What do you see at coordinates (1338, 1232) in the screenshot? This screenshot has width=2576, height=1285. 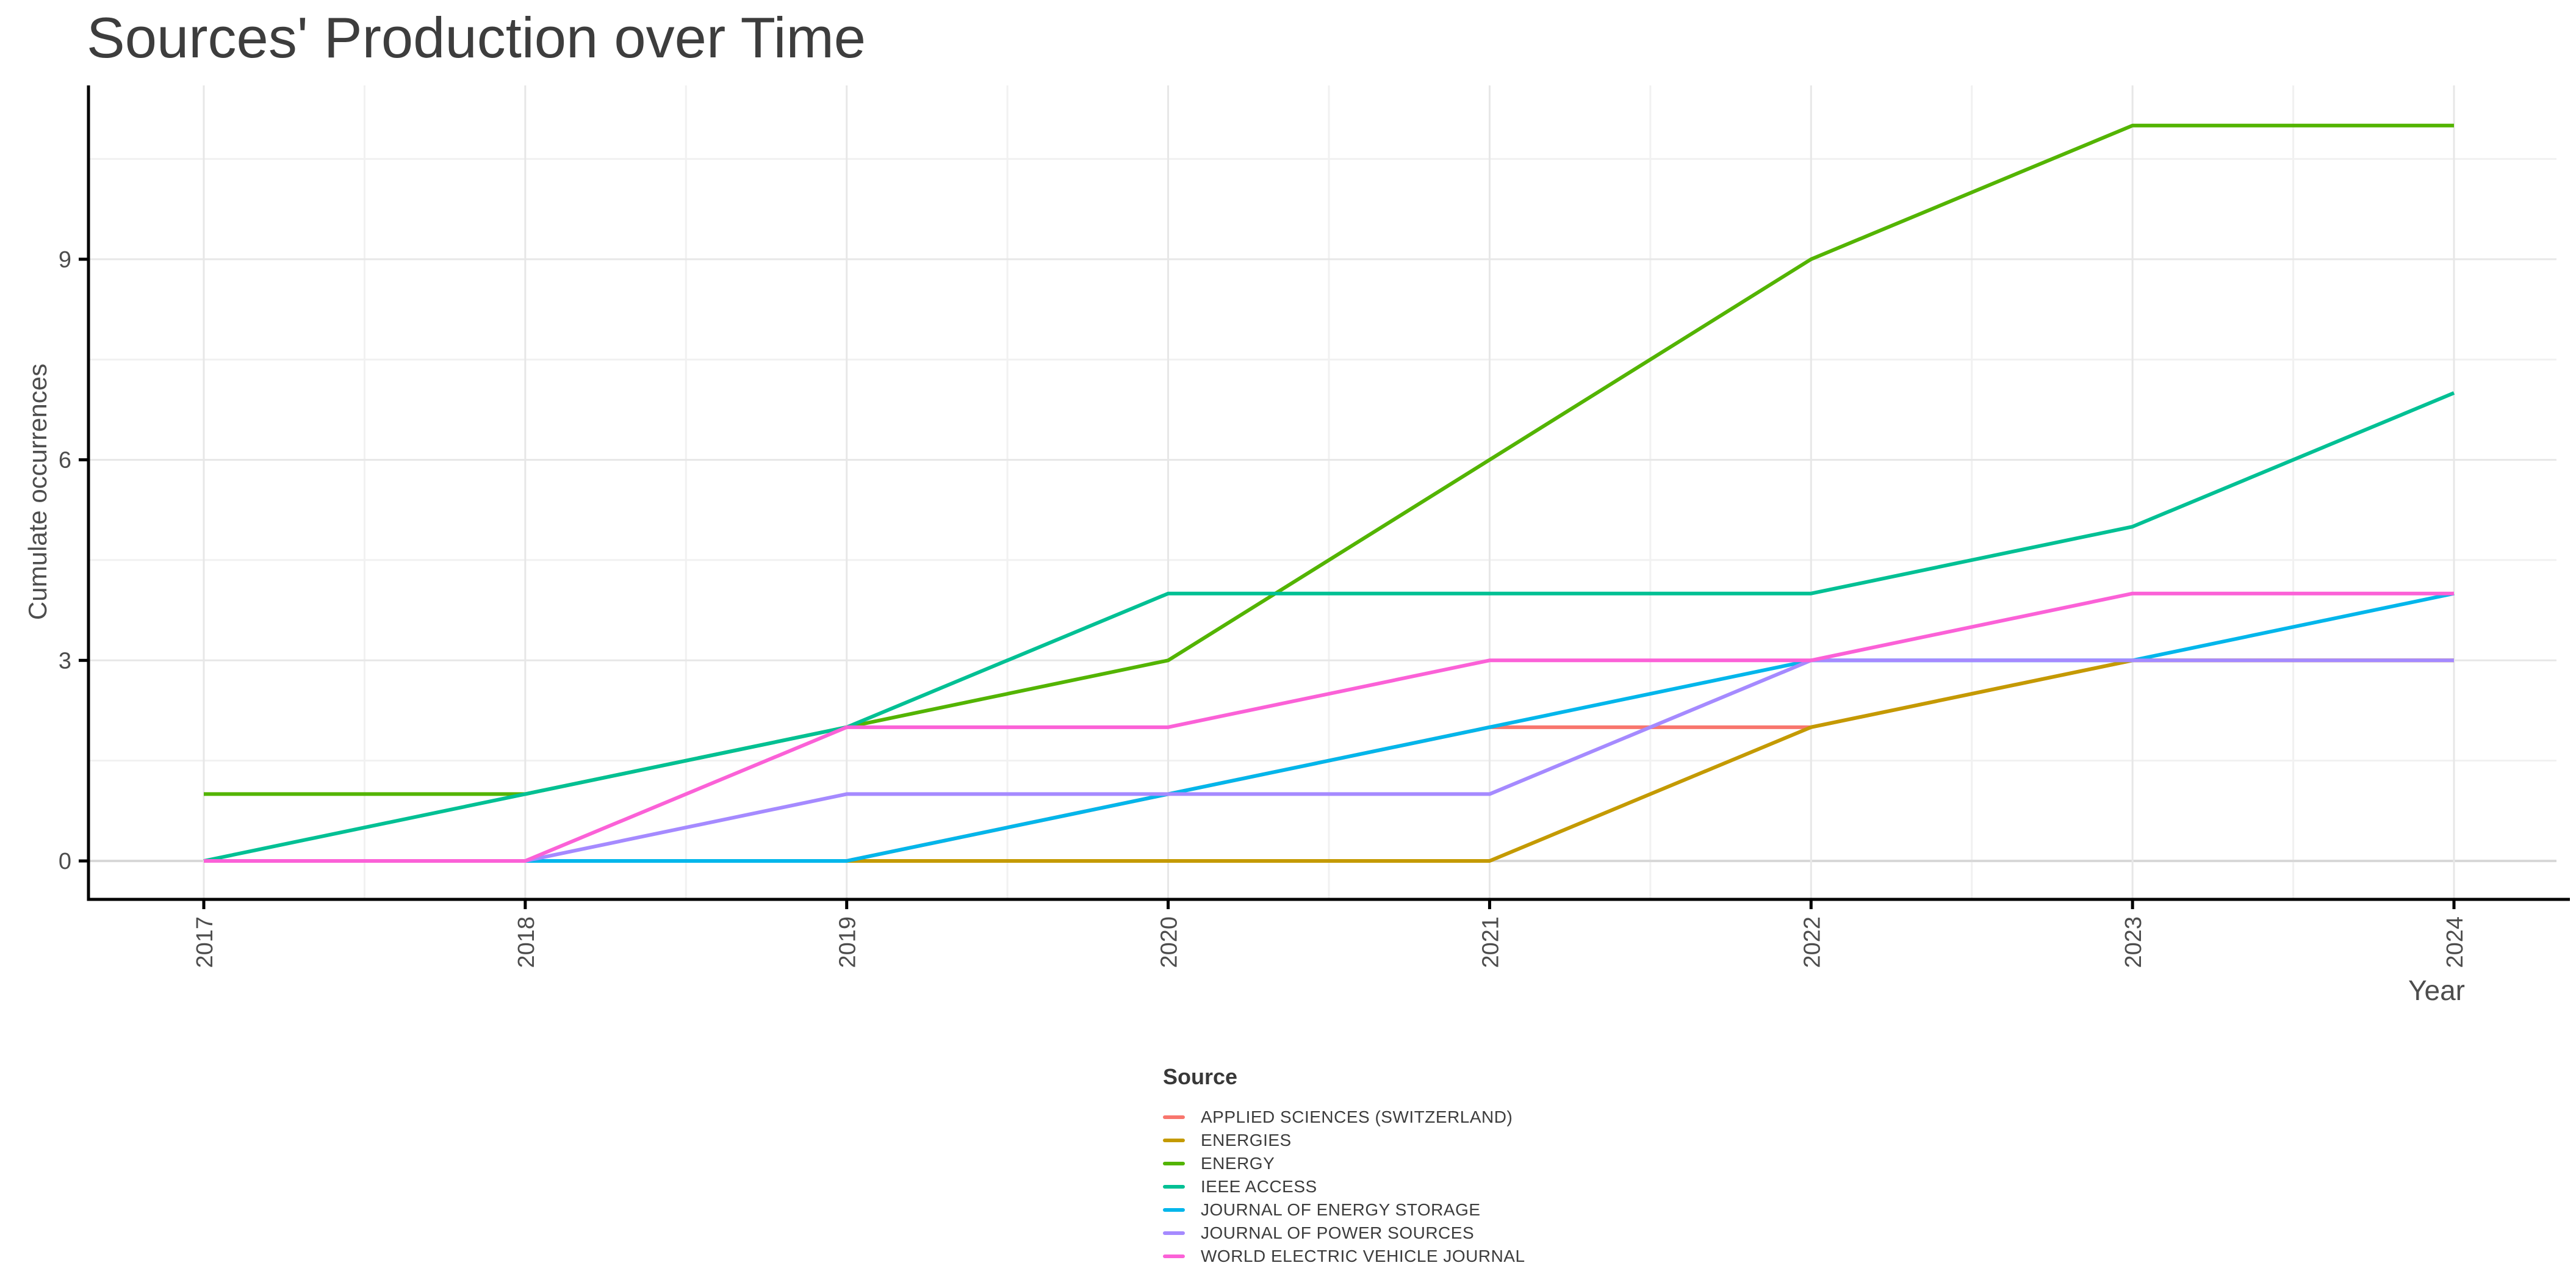 I see `legend-item-label: JOURNAL OF POWER SOURCES` at bounding box center [1338, 1232].